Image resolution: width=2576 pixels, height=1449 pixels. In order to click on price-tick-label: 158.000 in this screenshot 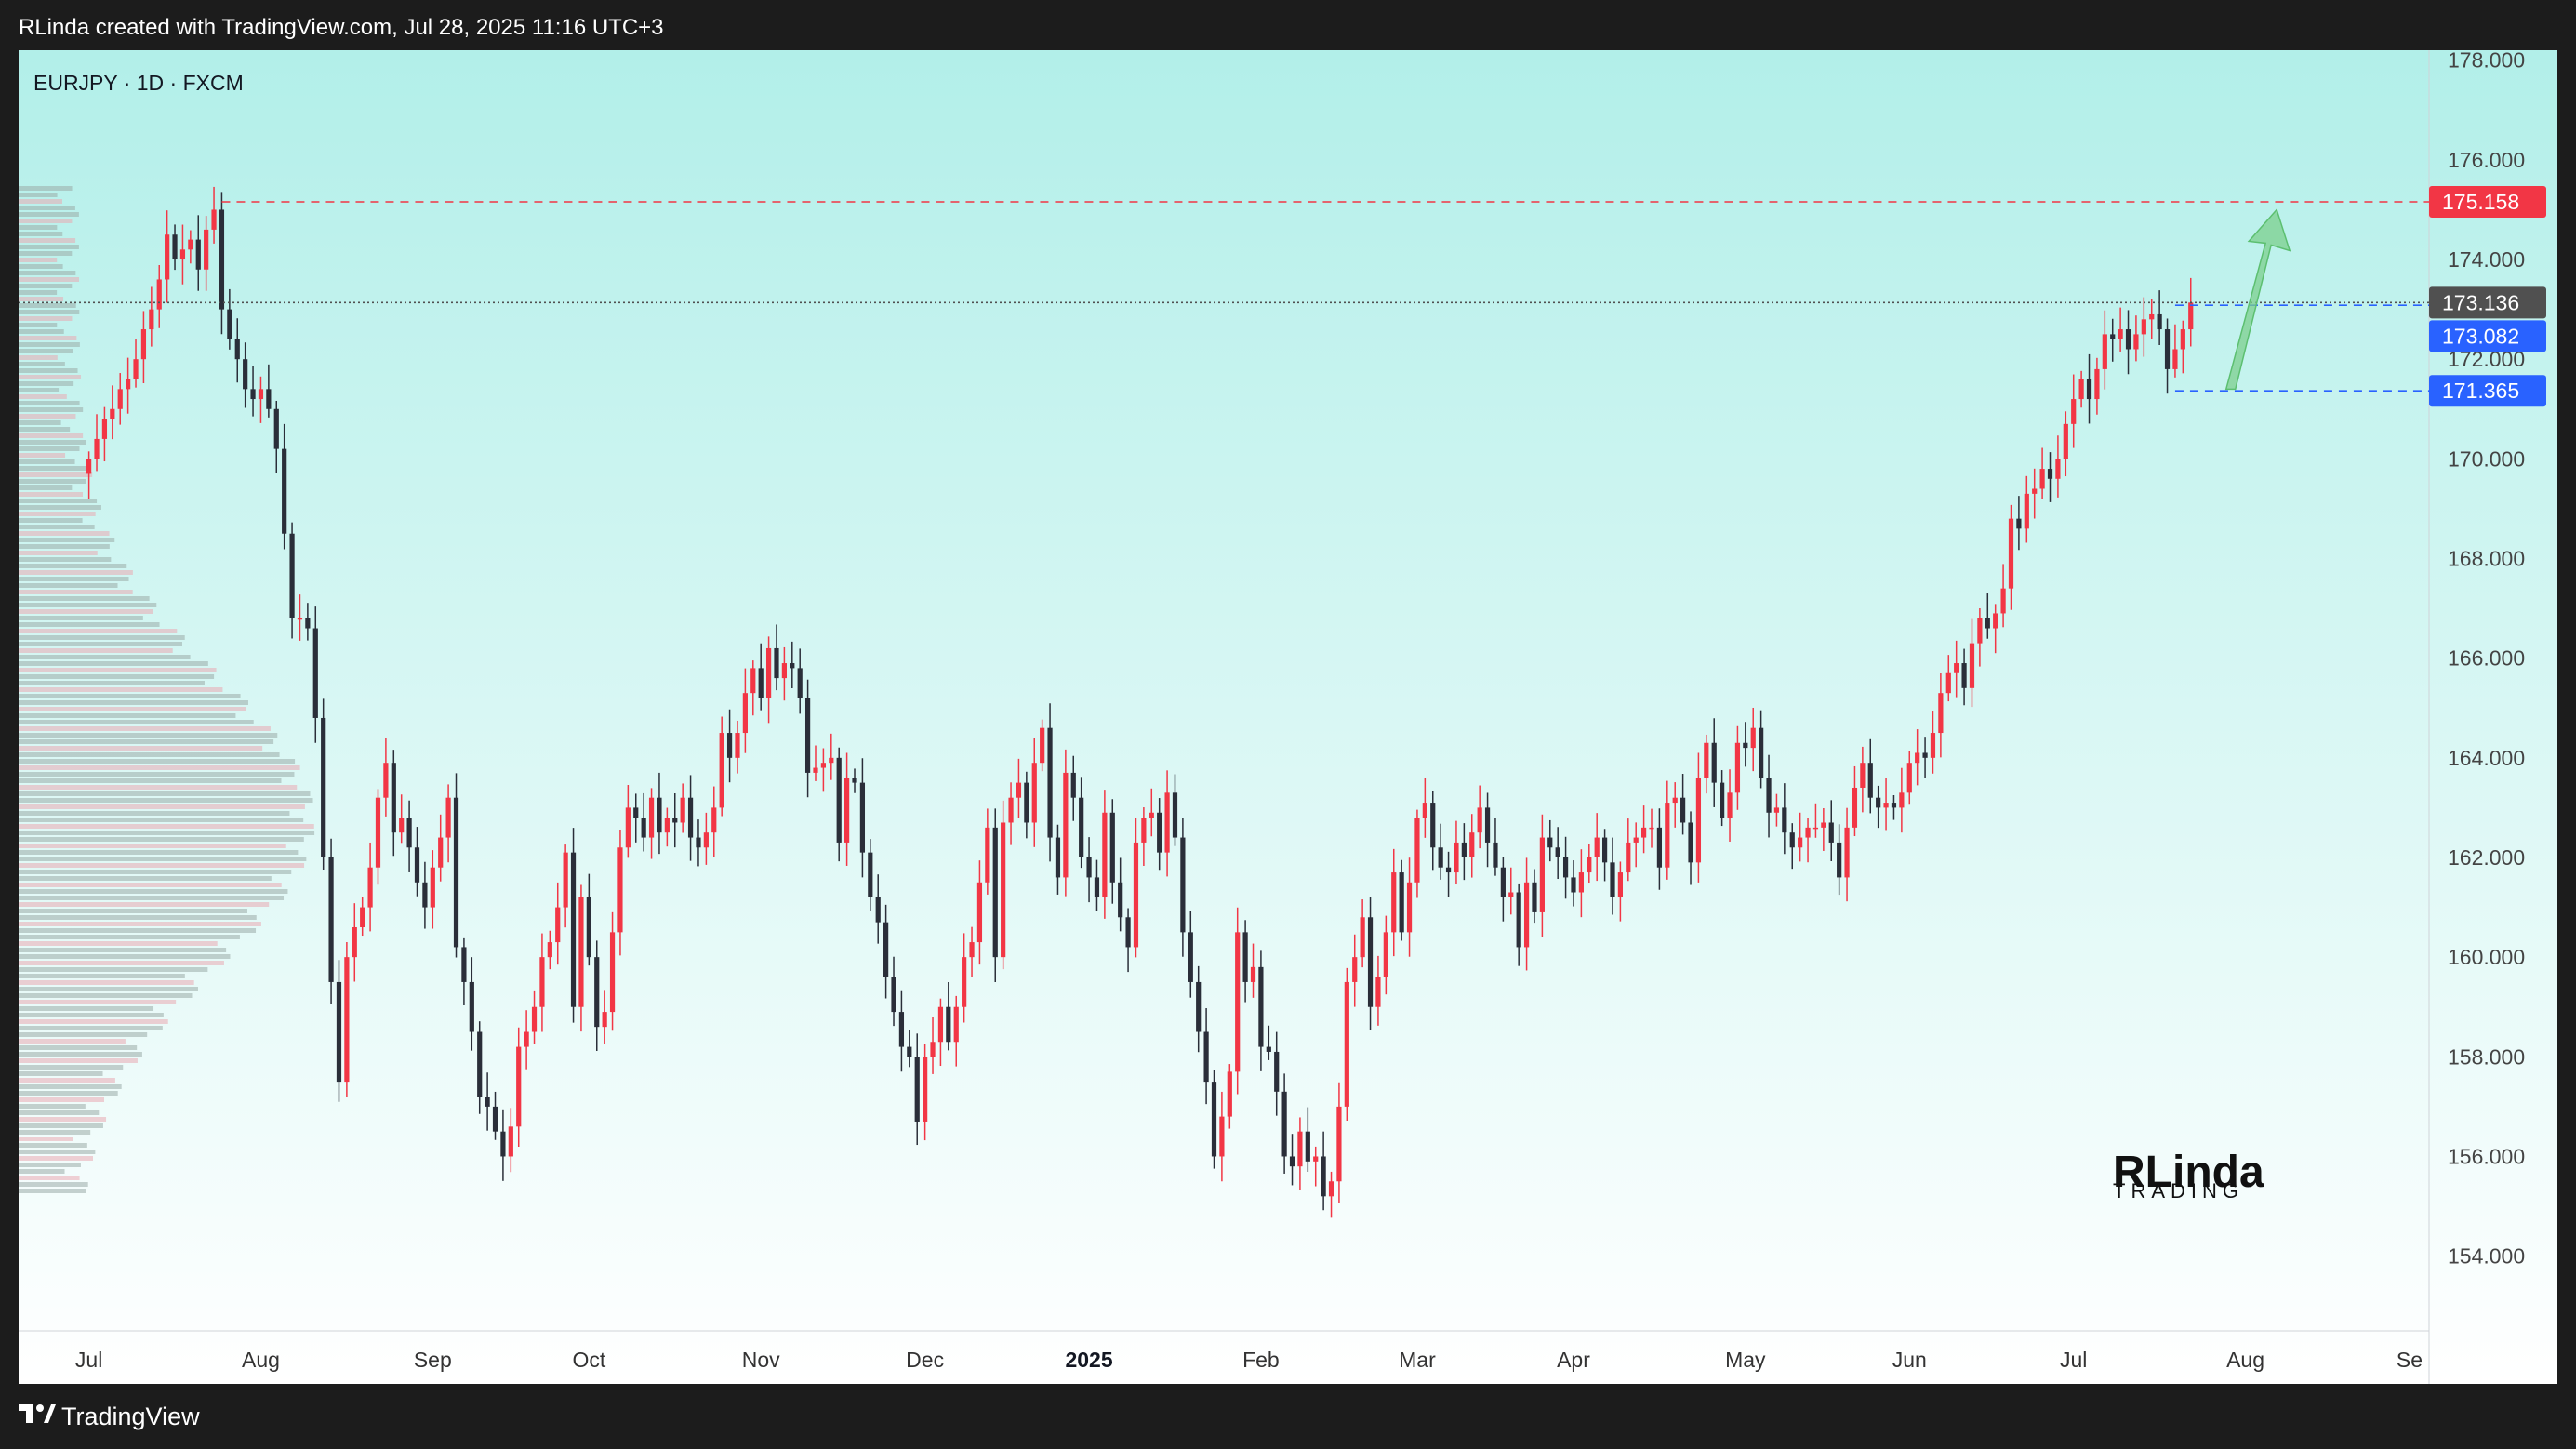, I will do `click(2486, 1057)`.